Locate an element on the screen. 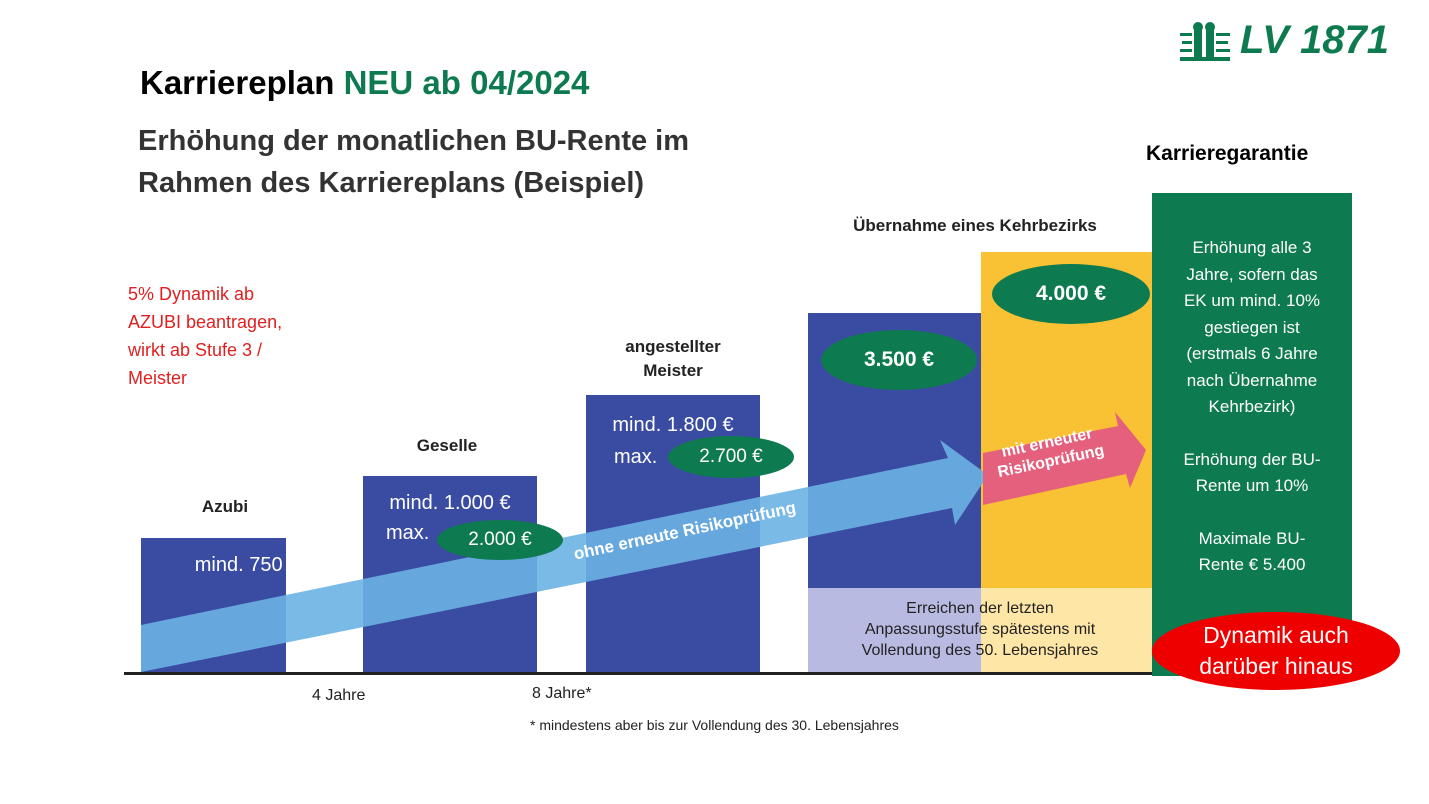  meister-max-ellipse: 2.700 € is located at coordinates (731, 457).